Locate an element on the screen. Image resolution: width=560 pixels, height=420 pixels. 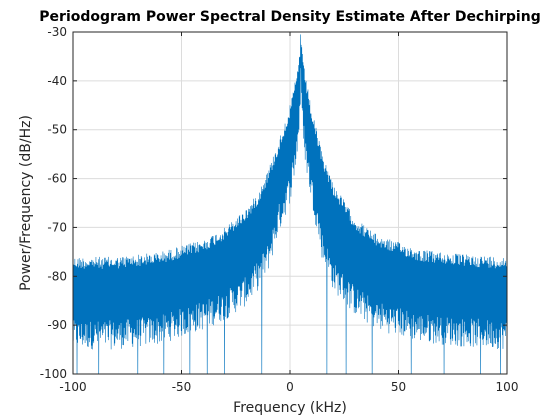
x-tick-label: 50 is located at coordinates (398, 387).